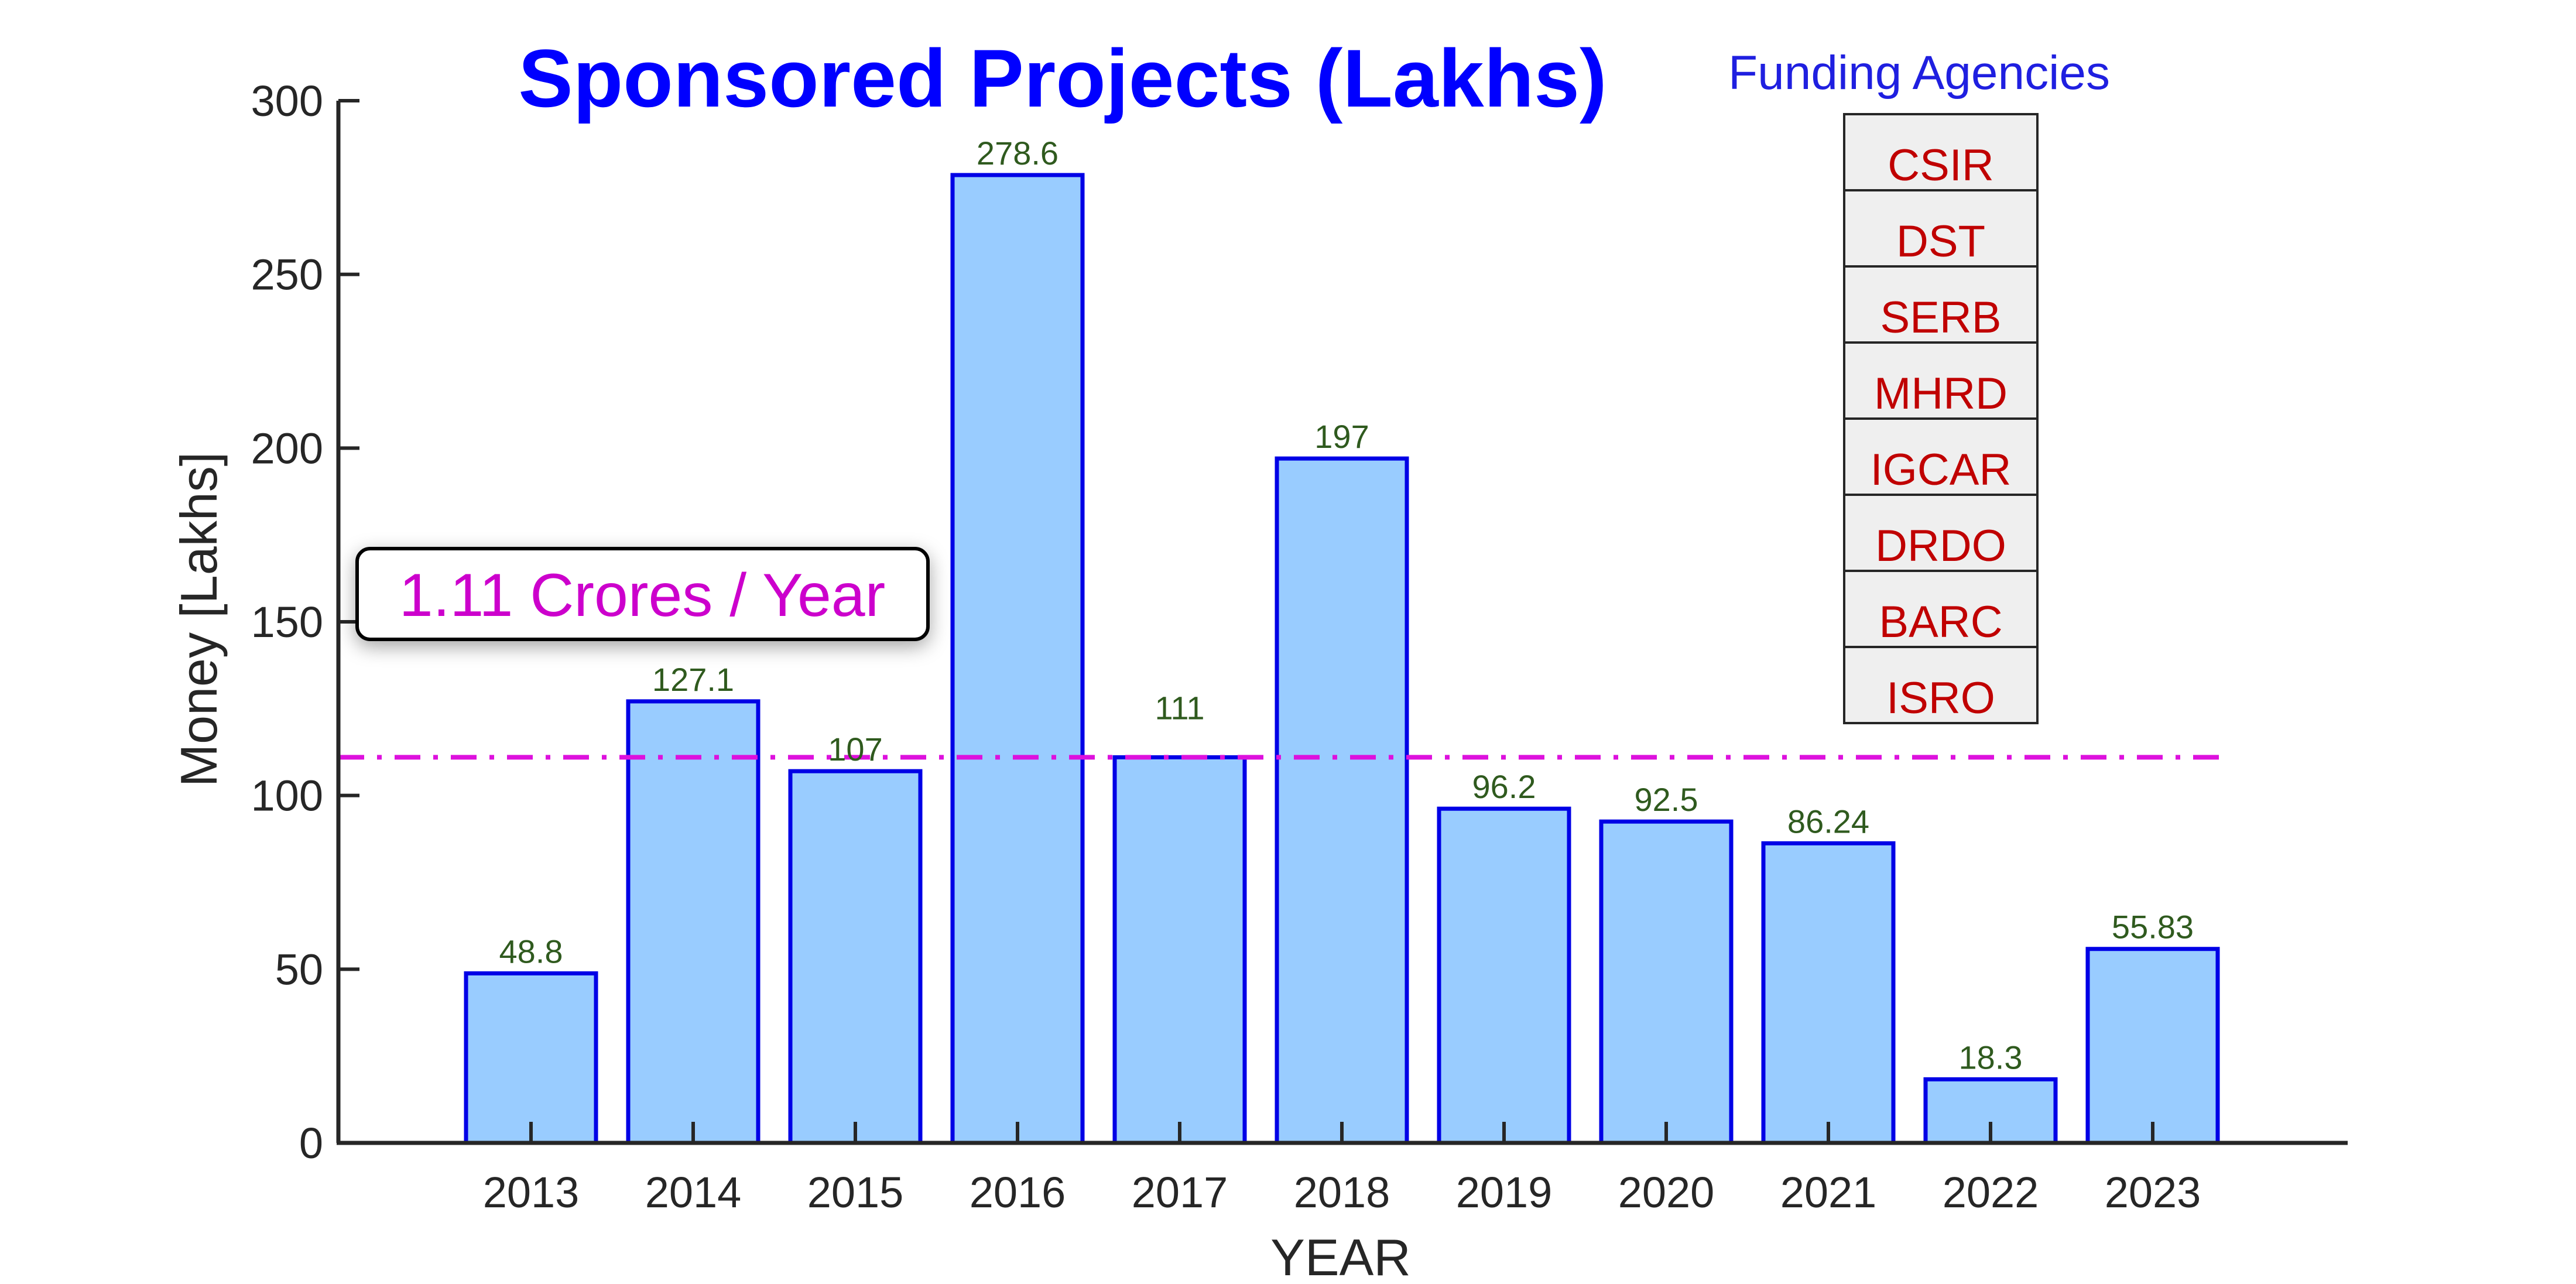 Image resolution: width=2576 pixels, height=1284 pixels. Describe the element at coordinates (693, 1192) in the screenshot. I see `x-tick-label-2014: 2014` at that location.